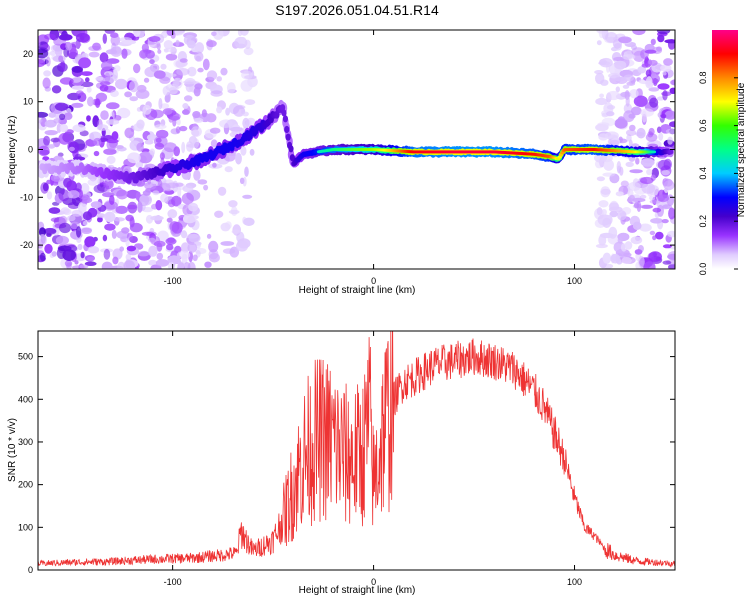 The image size is (750, 605). Describe the element at coordinates (703, 173) in the screenshot. I see `colorbar-tick-label: 0.4` at that location.